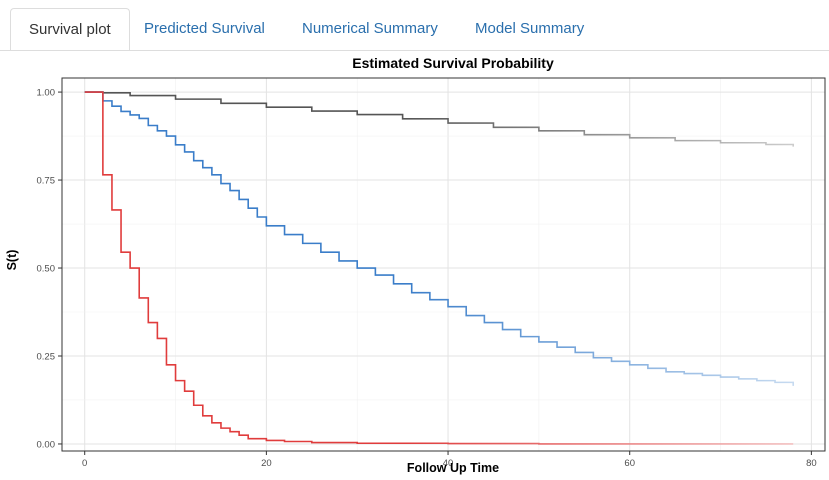 This screenshot has height=480, width=829. What do you see at coordinates (46, 181) in the screenshot?
I see `y-tick-label: 0.75` at bounding box center [46, 181].